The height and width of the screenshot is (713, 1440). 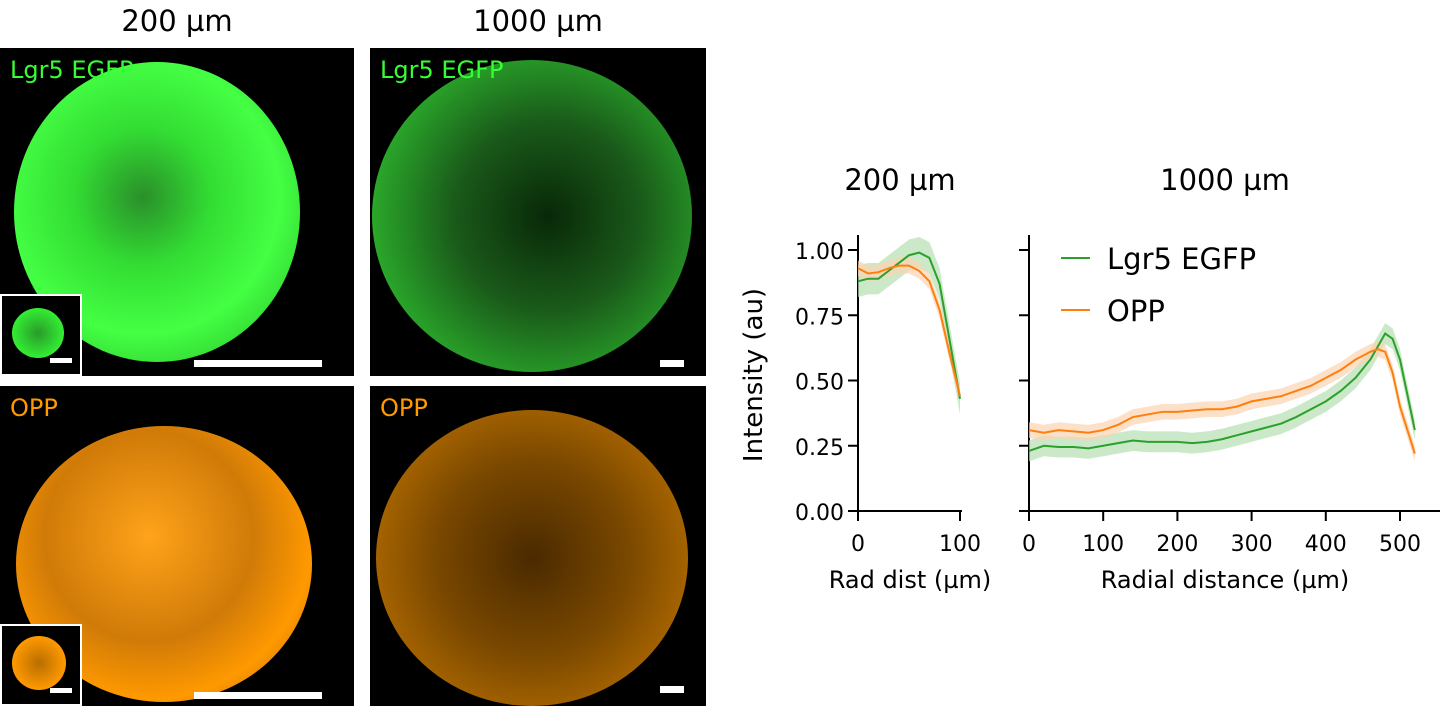 I want to click on x-tick-label: 400, so click(x=1326, y=544).